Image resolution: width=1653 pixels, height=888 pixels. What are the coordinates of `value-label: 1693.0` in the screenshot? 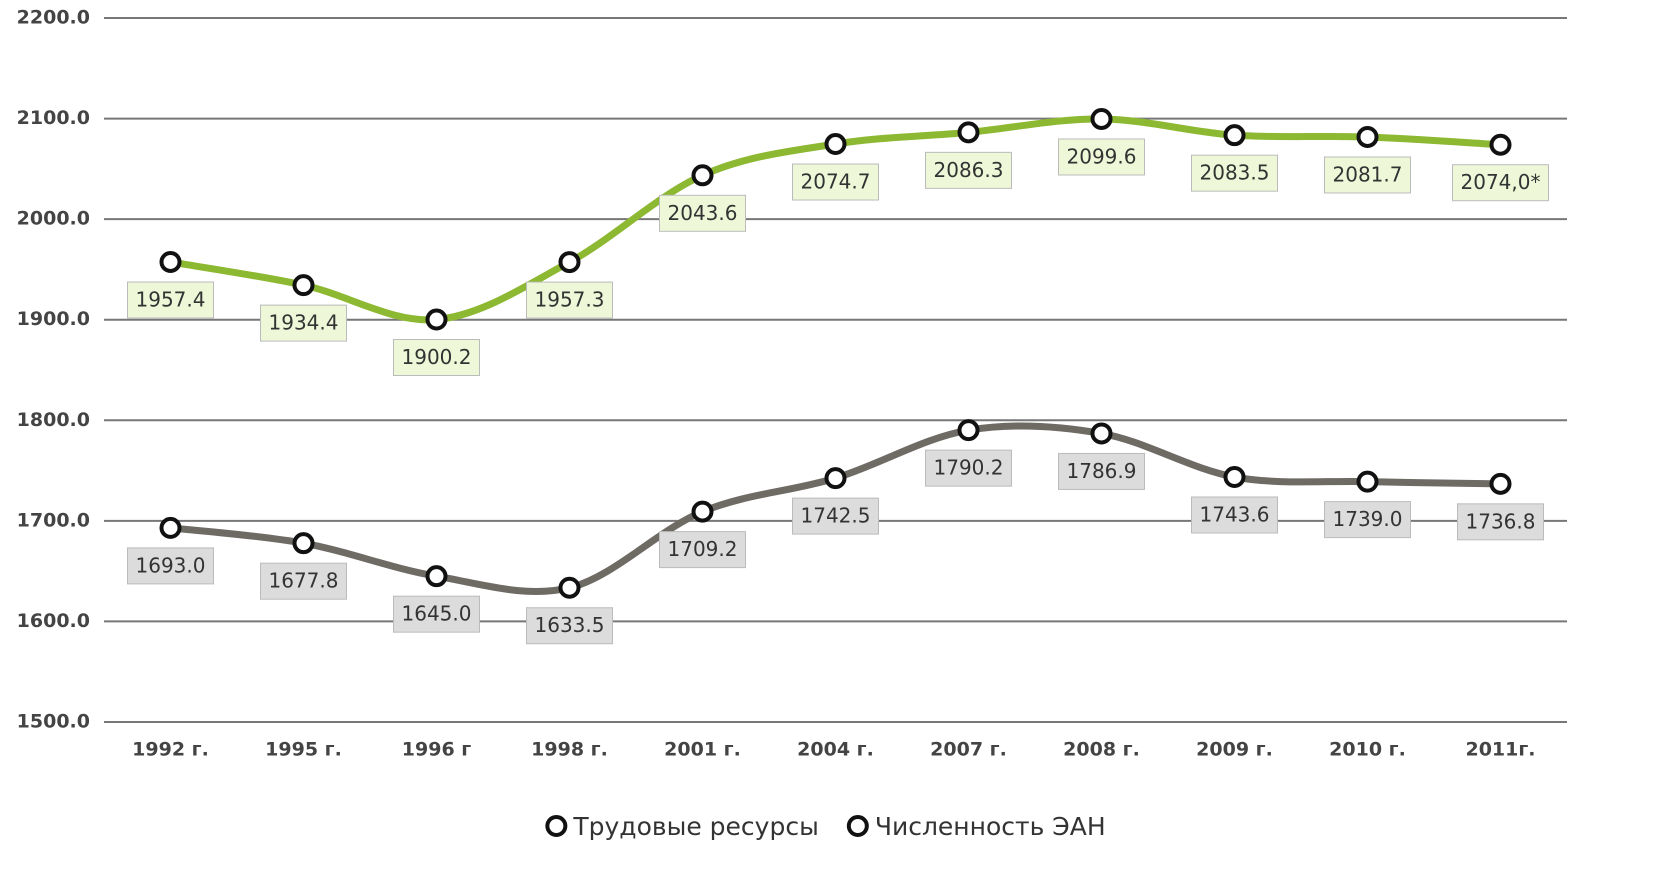 It's located at (170, 566).